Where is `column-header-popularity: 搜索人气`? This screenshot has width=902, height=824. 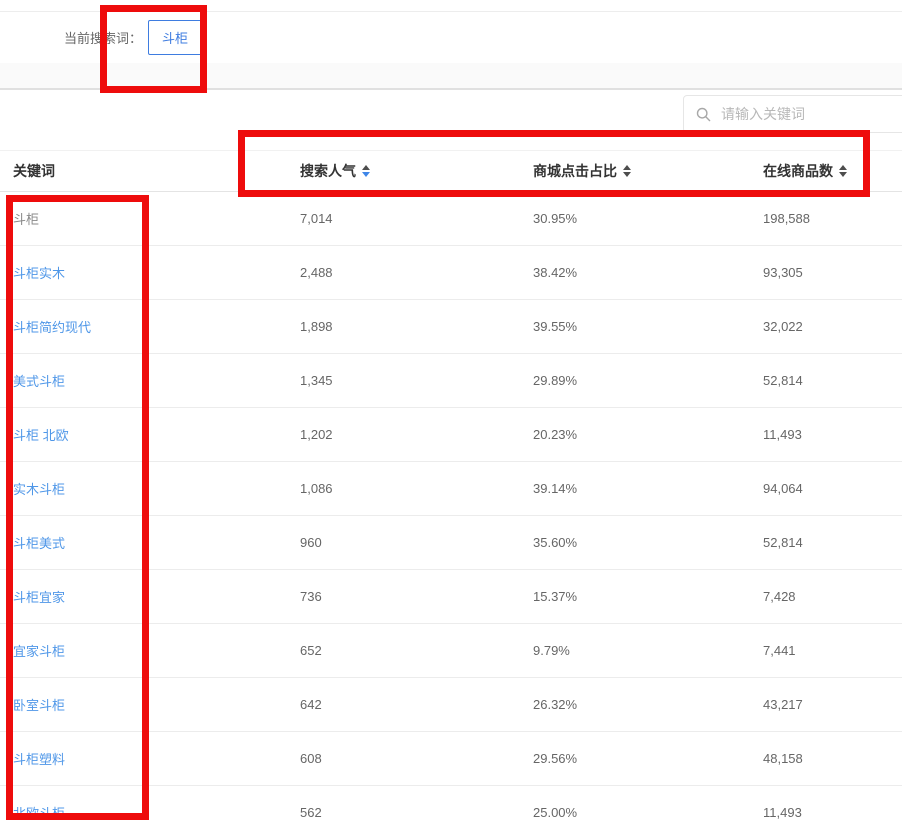 column-header-popularity: 搜索人气 is located at coordinates (416, 171).